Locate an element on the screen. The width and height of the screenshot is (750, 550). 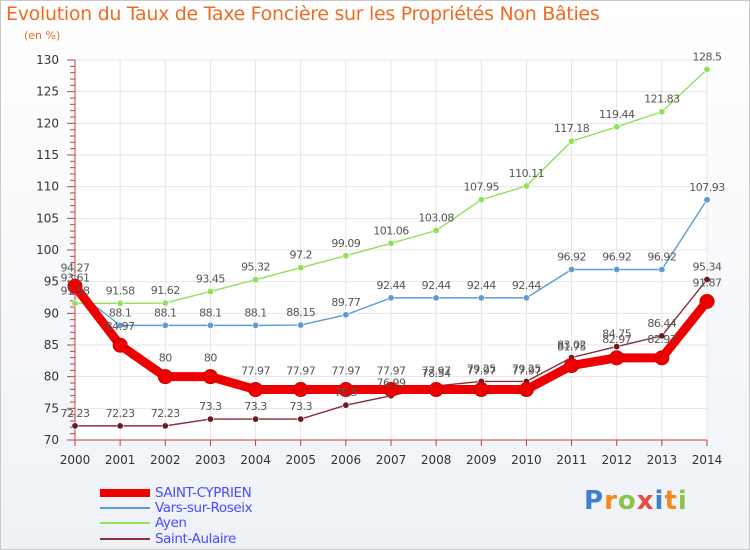
data-label-ayen: 99.09 is located at coordinates (345, 243).